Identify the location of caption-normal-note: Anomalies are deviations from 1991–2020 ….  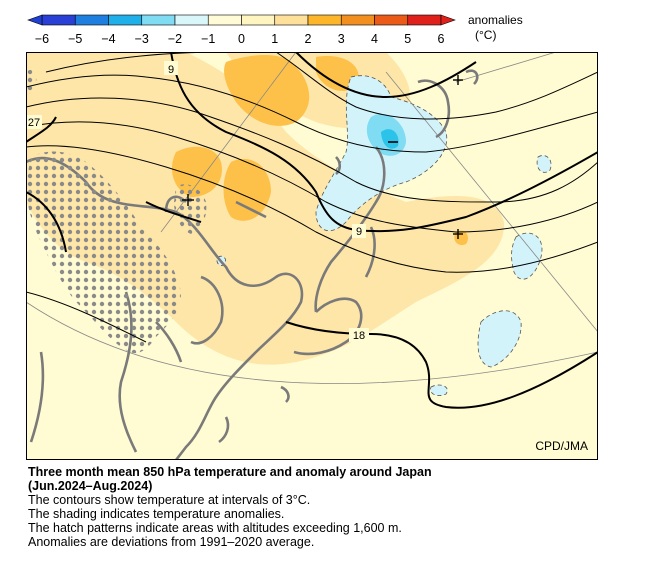
(171, 542).